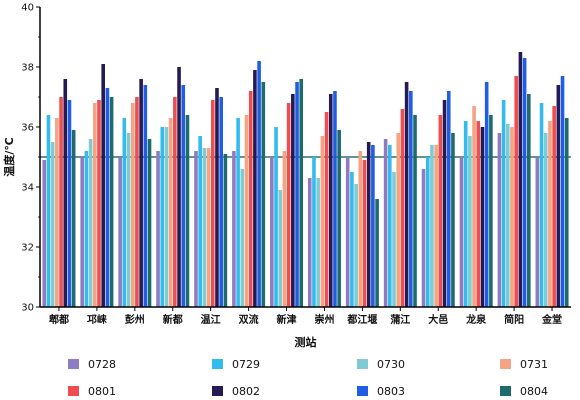 The width and height of the screenshot is (580, 400). I want to click on x-tick-label: 崇州, so click(324, 319).